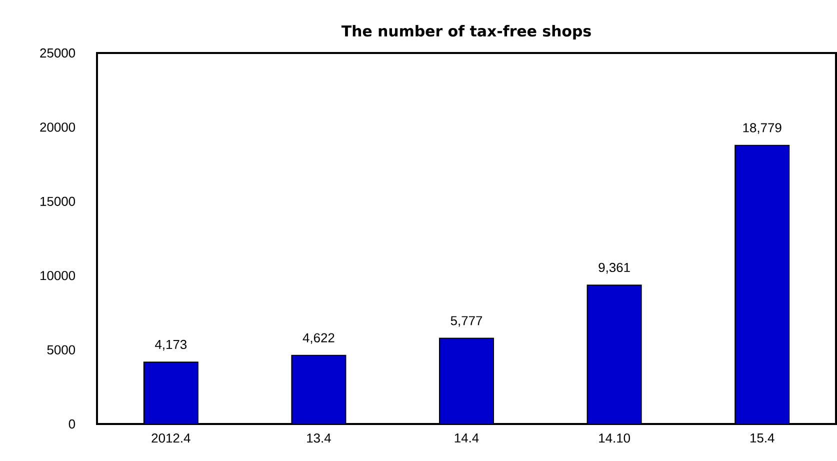  I want to click on y-tick-label: 10000, so click(58, 275).